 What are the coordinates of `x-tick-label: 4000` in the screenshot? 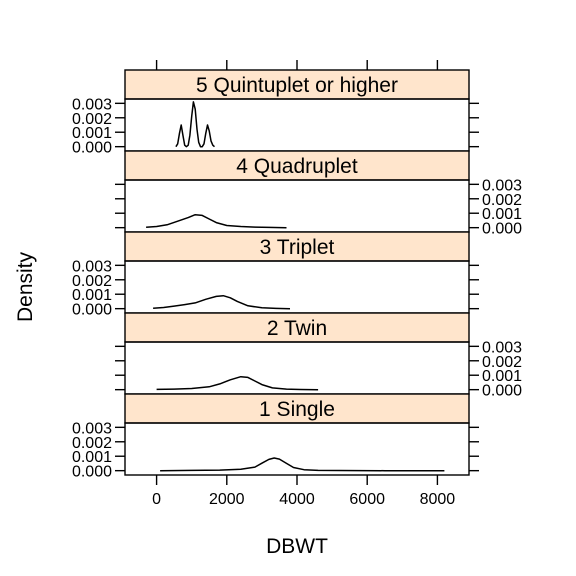 It's located at (297, 499).